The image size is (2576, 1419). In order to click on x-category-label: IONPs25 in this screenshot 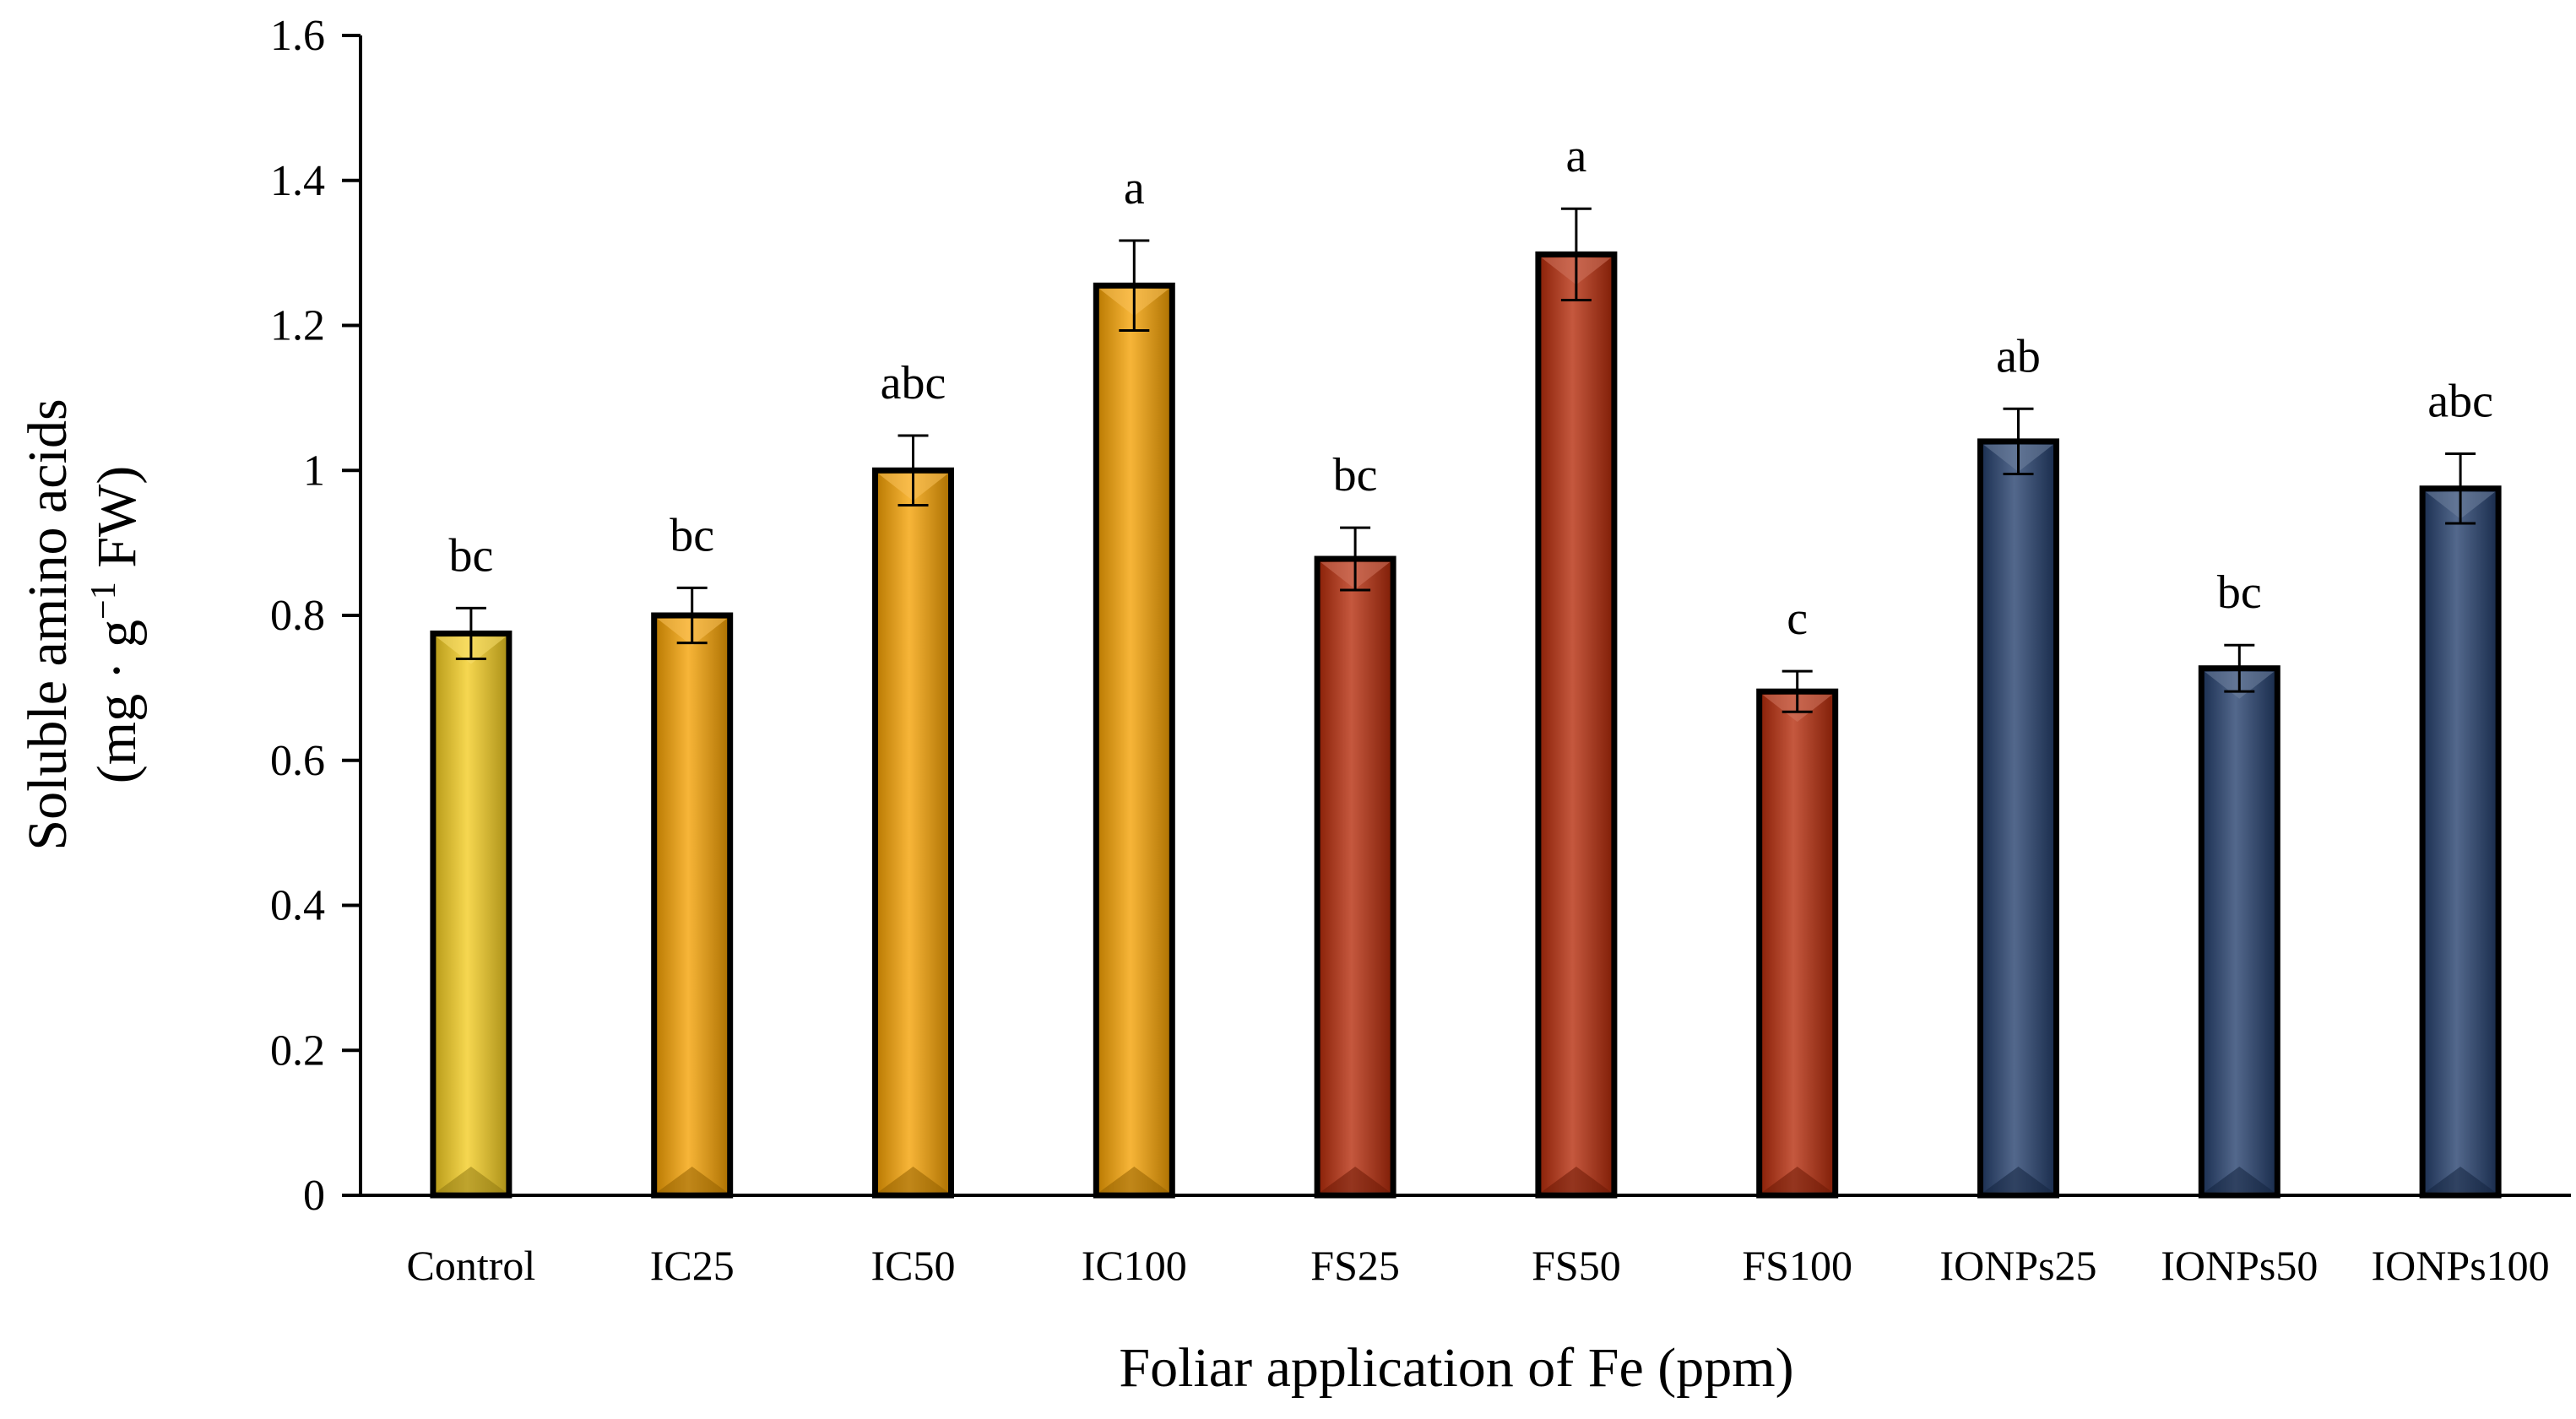, I will do `click(2017, 1265)`.